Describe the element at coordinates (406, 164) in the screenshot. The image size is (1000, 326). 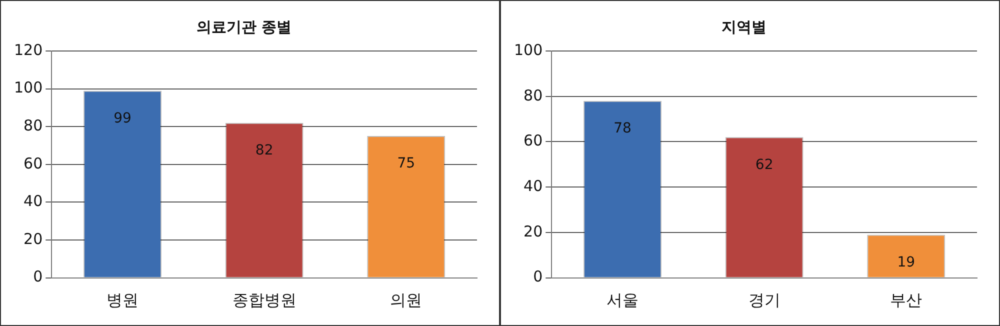
I see `data-label: 75` at that location.